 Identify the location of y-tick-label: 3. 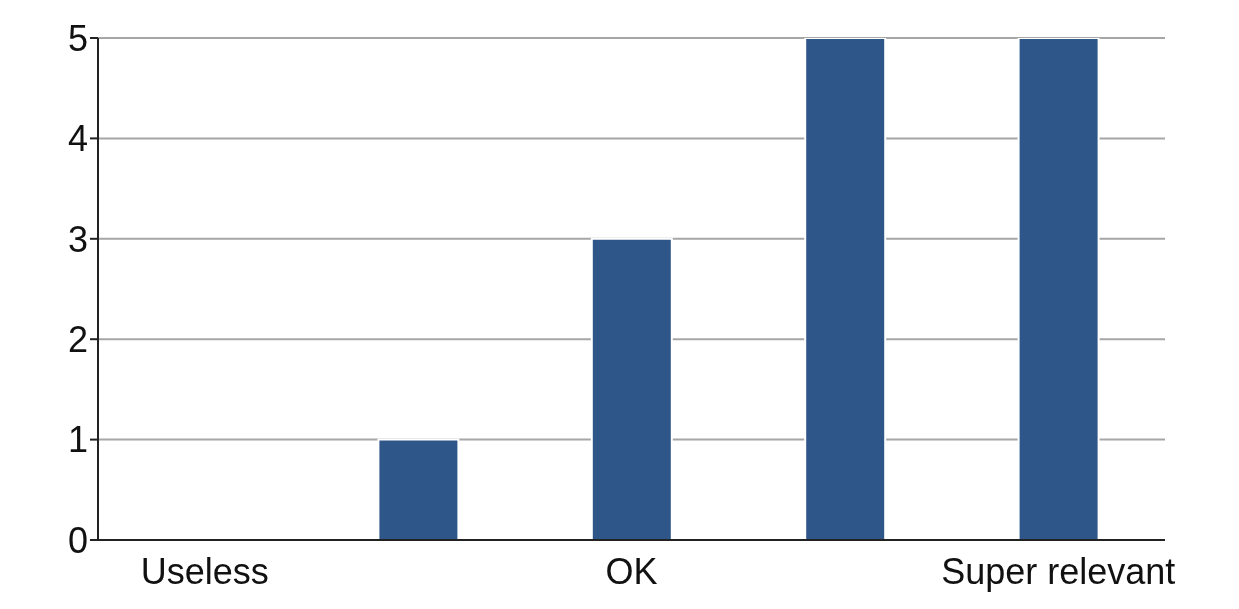
(77, 239).